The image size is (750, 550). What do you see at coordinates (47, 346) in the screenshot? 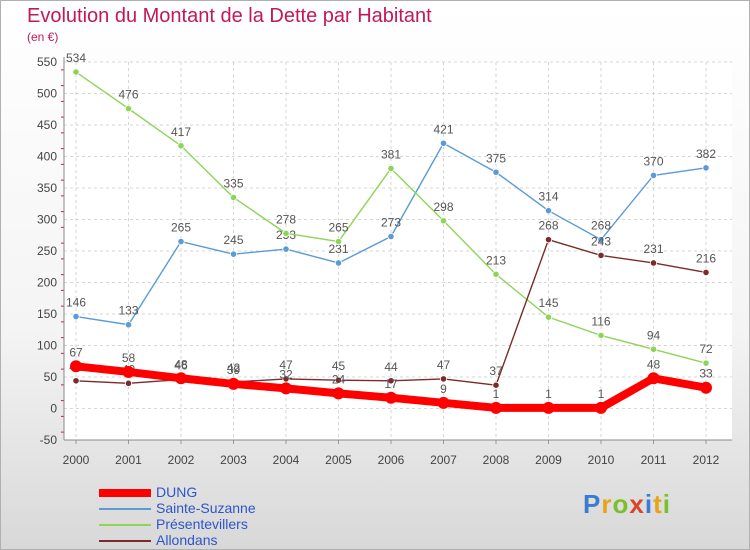
I see `y-tick-label: 100` at bounding box center [47, 346].